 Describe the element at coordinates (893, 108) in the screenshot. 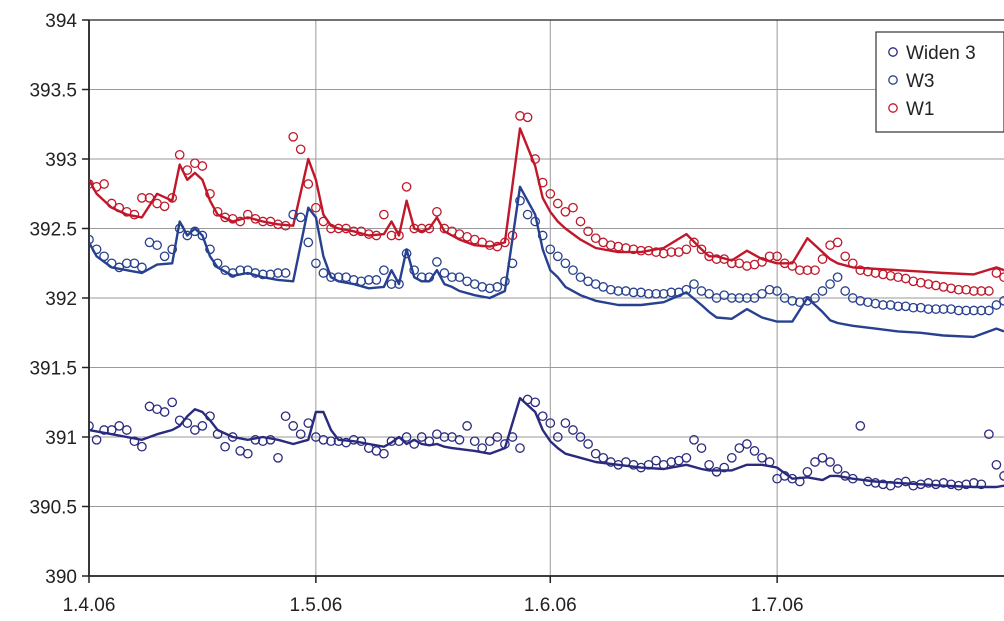

I see `legend-marker-w1` at that location.